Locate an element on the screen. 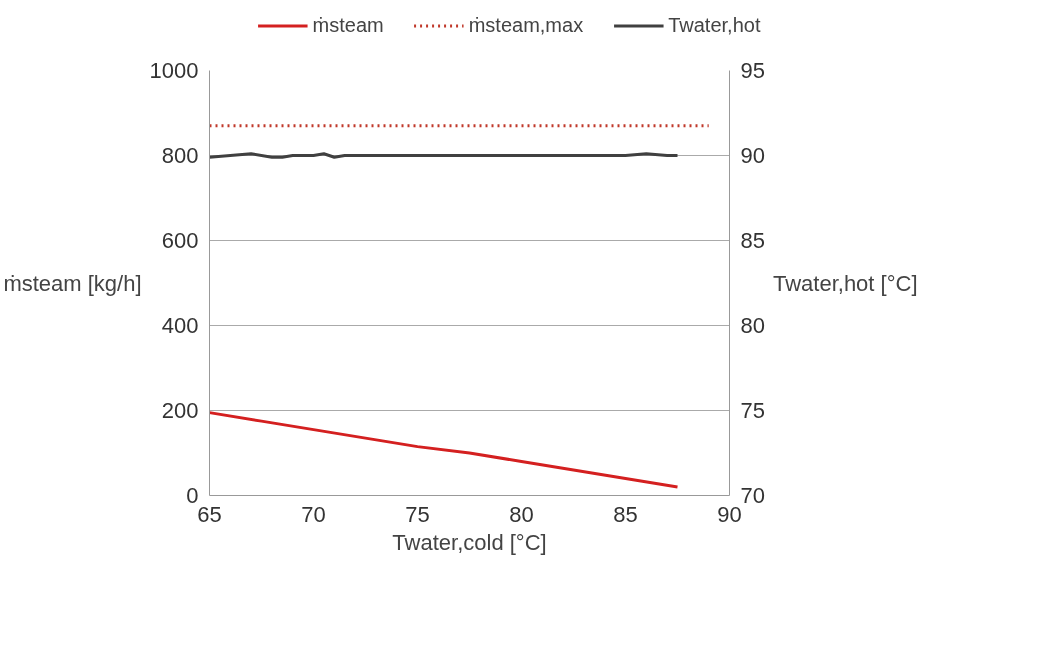 This screenshot has height=660, width=1043. x-tick-label: 65 is located at coordinates (209, 514).